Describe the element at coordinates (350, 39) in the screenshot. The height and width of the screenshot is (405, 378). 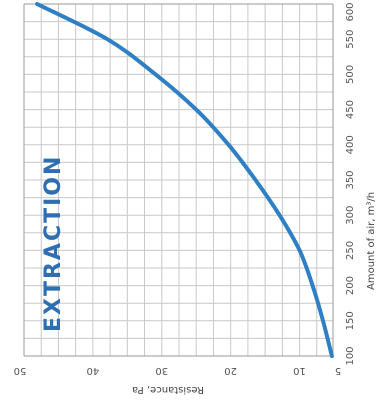
I see `airflow-tick-label: 550` at that location.